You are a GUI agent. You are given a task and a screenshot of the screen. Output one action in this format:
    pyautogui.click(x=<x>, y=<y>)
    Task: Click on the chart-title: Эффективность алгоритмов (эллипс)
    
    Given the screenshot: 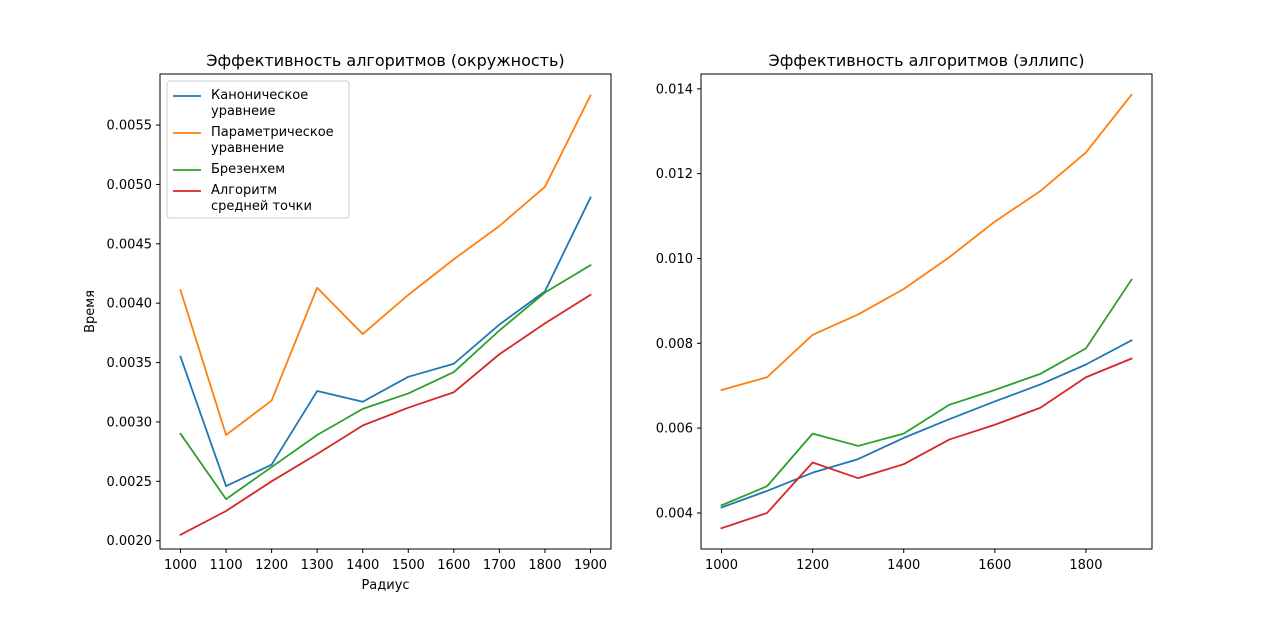 What is the action you would take?
    pyautogui.click(x=927, y=60)
    